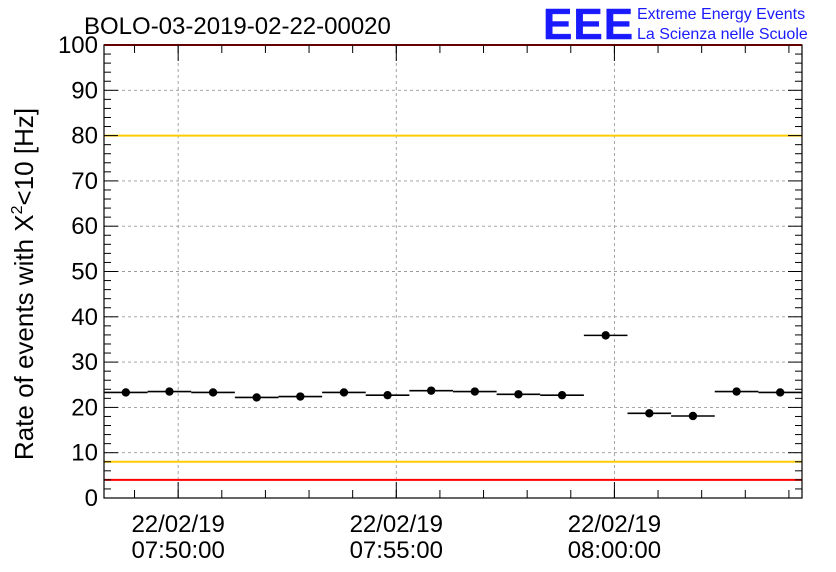 The height and width of the screenshot is (572, 836). Describe the element at coordinates (84, 362) in the screenshot. I see `y-tick-label: 30` at that location.